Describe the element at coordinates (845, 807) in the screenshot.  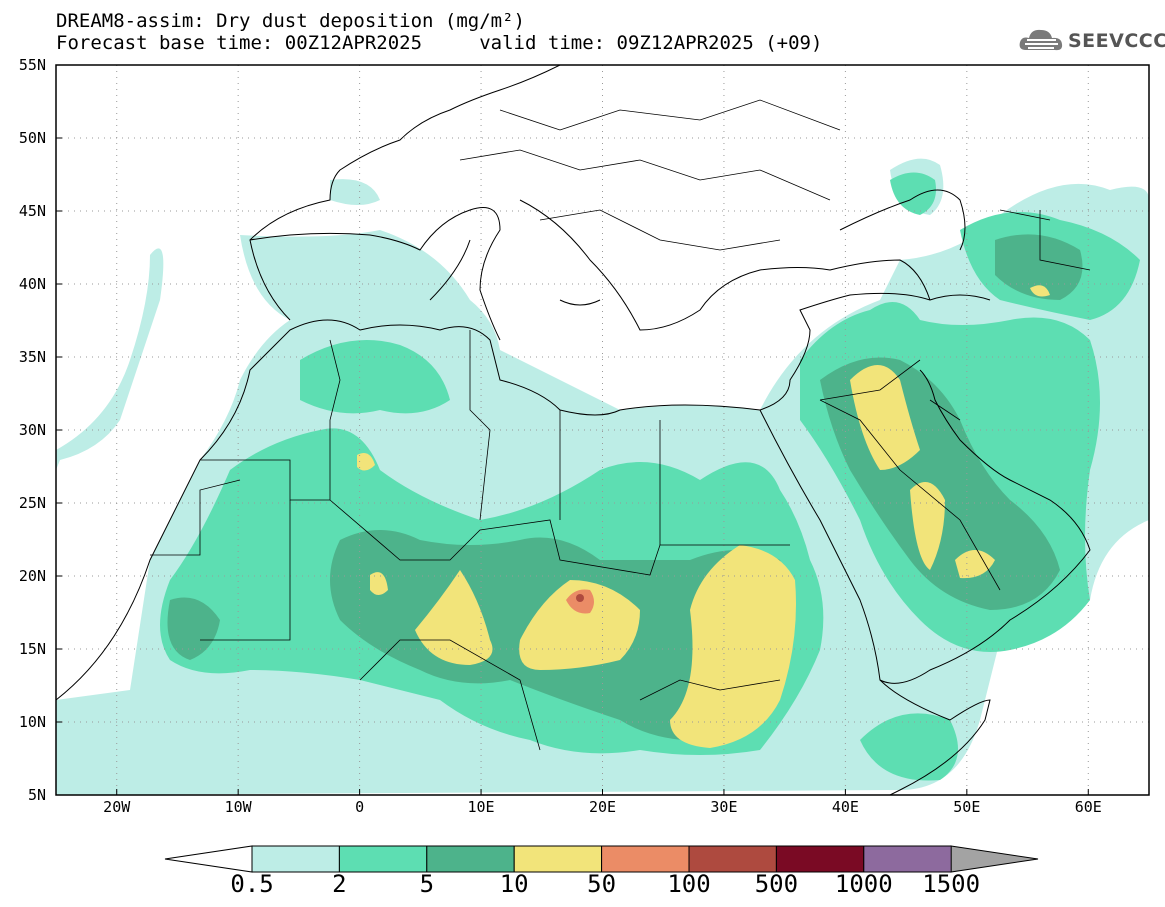
I see `longitude-label: 40E` at that location.